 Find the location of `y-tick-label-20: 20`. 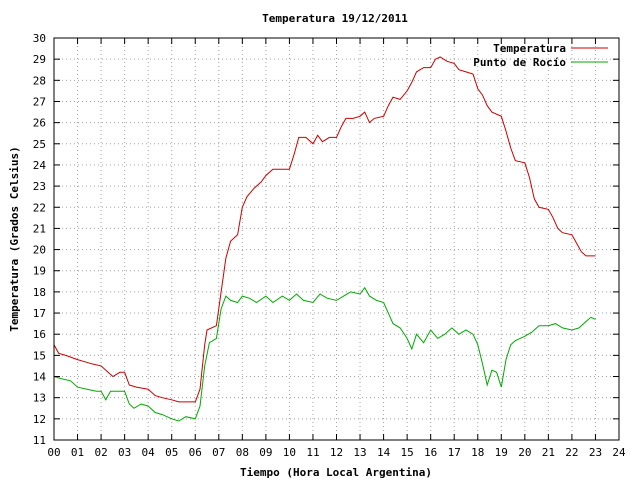

y-tick-label-20: 20 is located at coordinates (39, 250).